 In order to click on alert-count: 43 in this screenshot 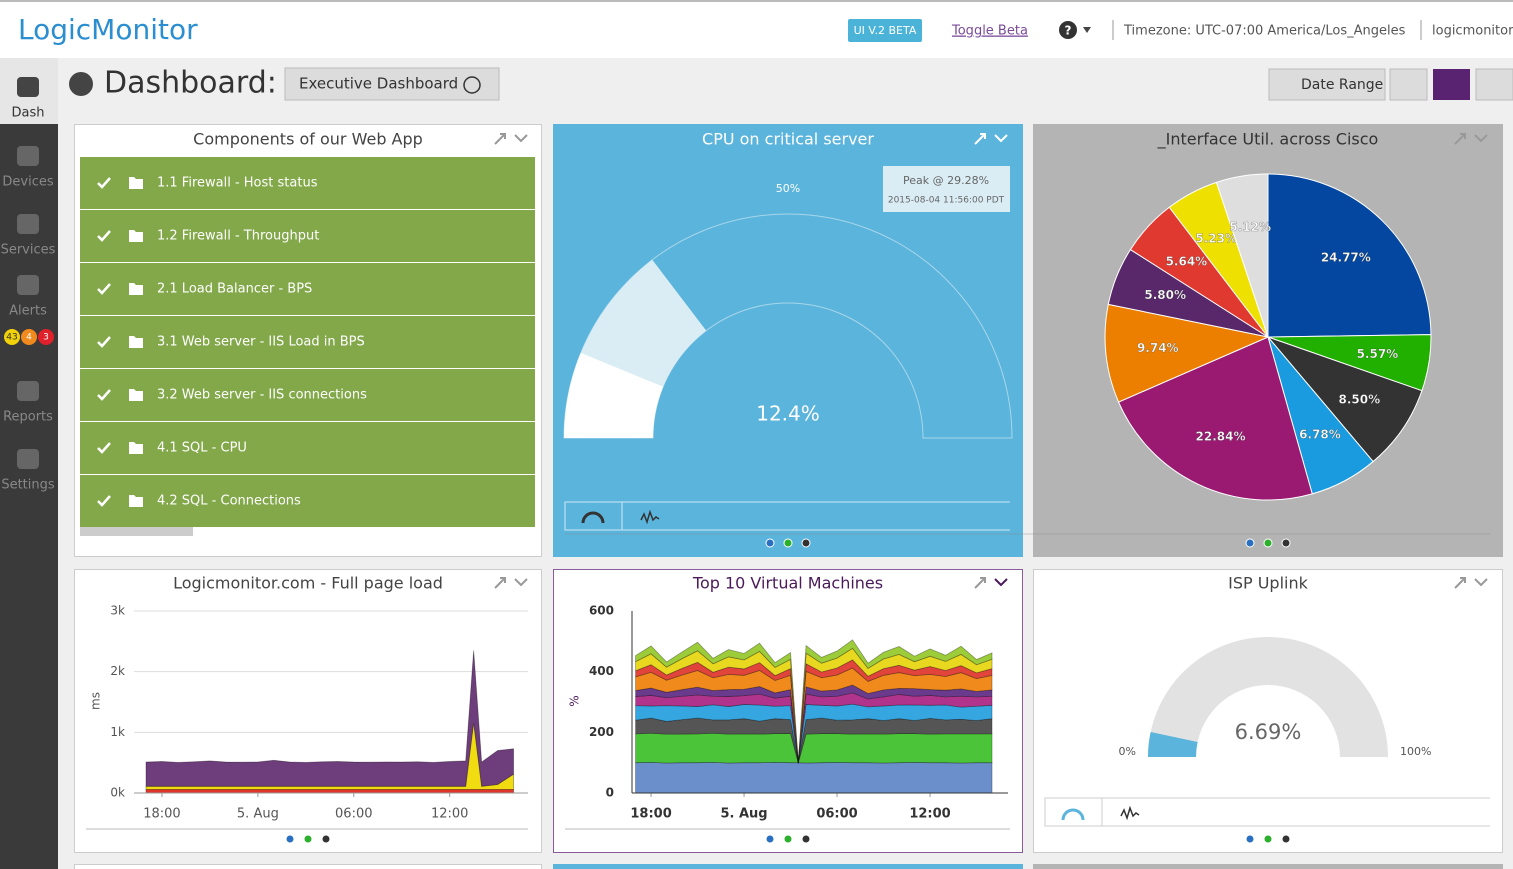, I will do `click(11, 338)`.